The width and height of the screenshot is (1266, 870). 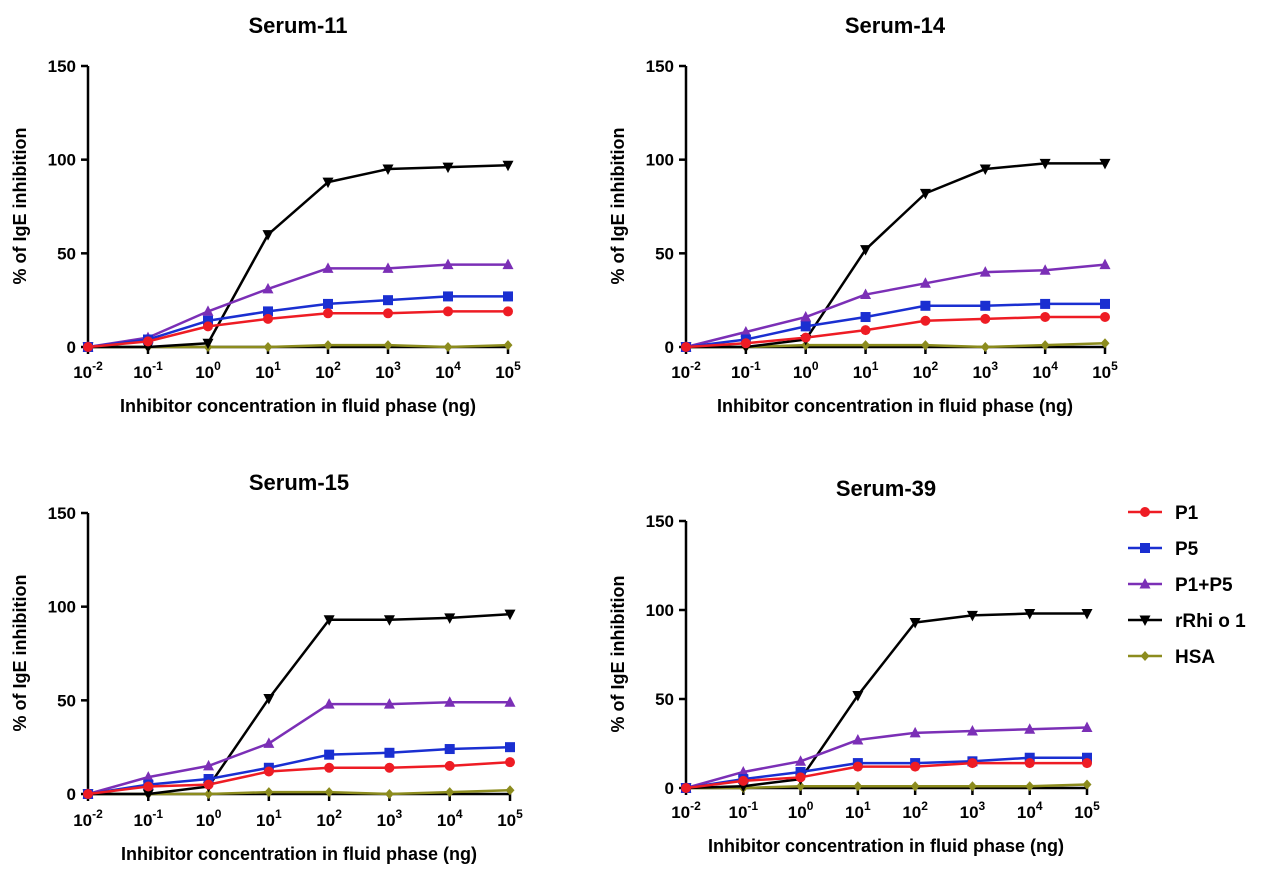 I want to click on x-tick-label: 10⁰, so click(x=801, y=810).